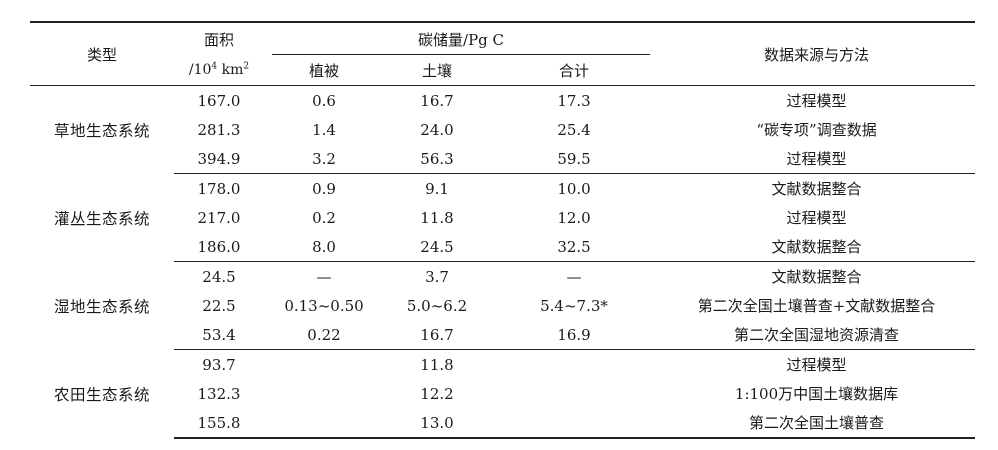 This screenshot has width=998, height=450. What do you see at coordinates (437, 159) in the screenshot?
I see `cell-soil: 56.3` at bounding box center [437, 159].